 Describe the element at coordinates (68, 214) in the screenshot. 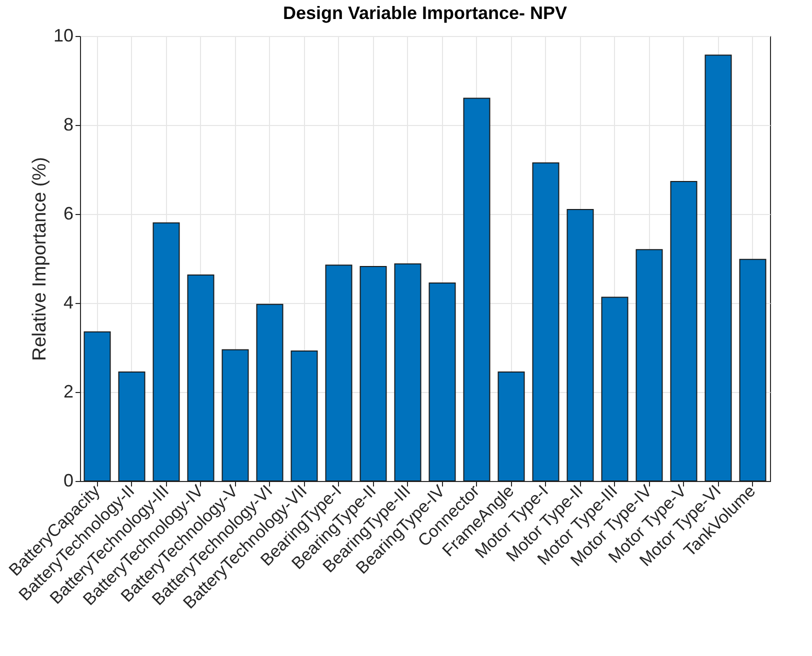

I see `y-tick-label: 6` at that location.